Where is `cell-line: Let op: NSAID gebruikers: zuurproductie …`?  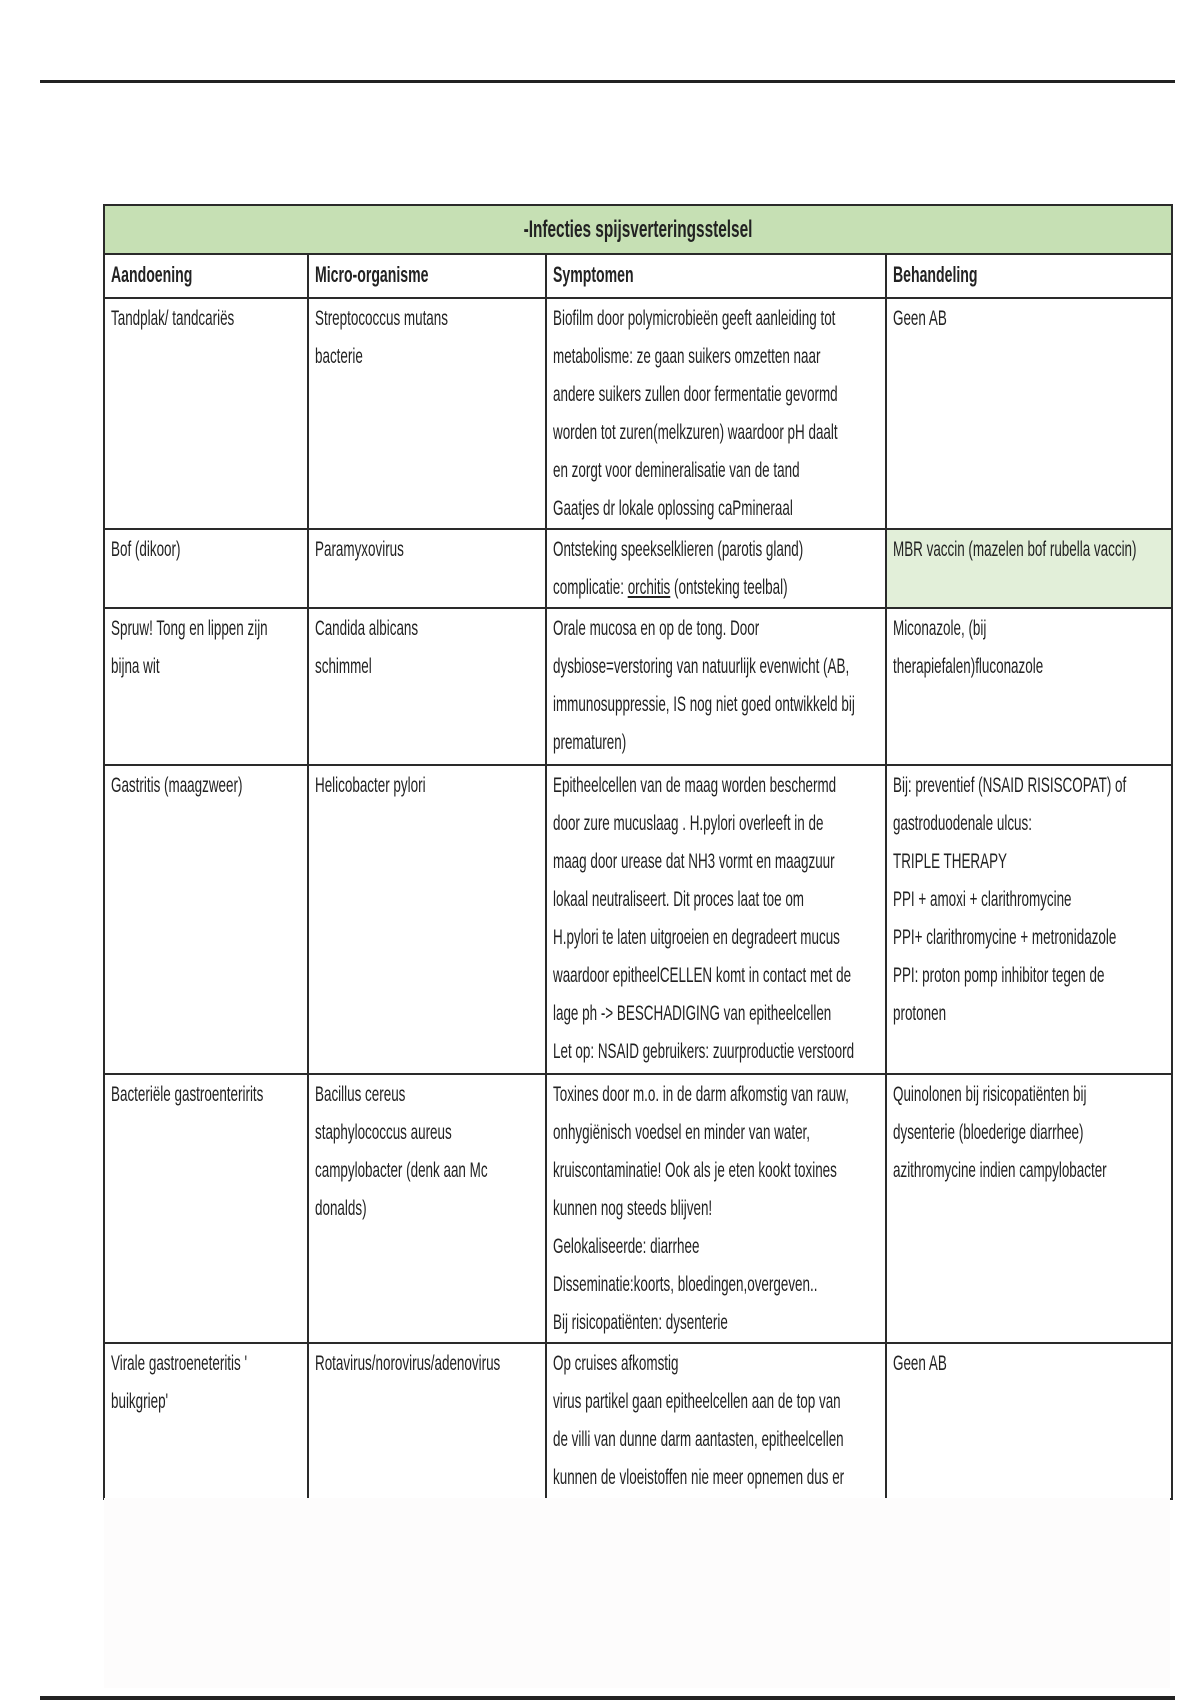 cell-line: Let op: NSAID gebruikers: zuurproductie … is located at coordinates (704, 1051).